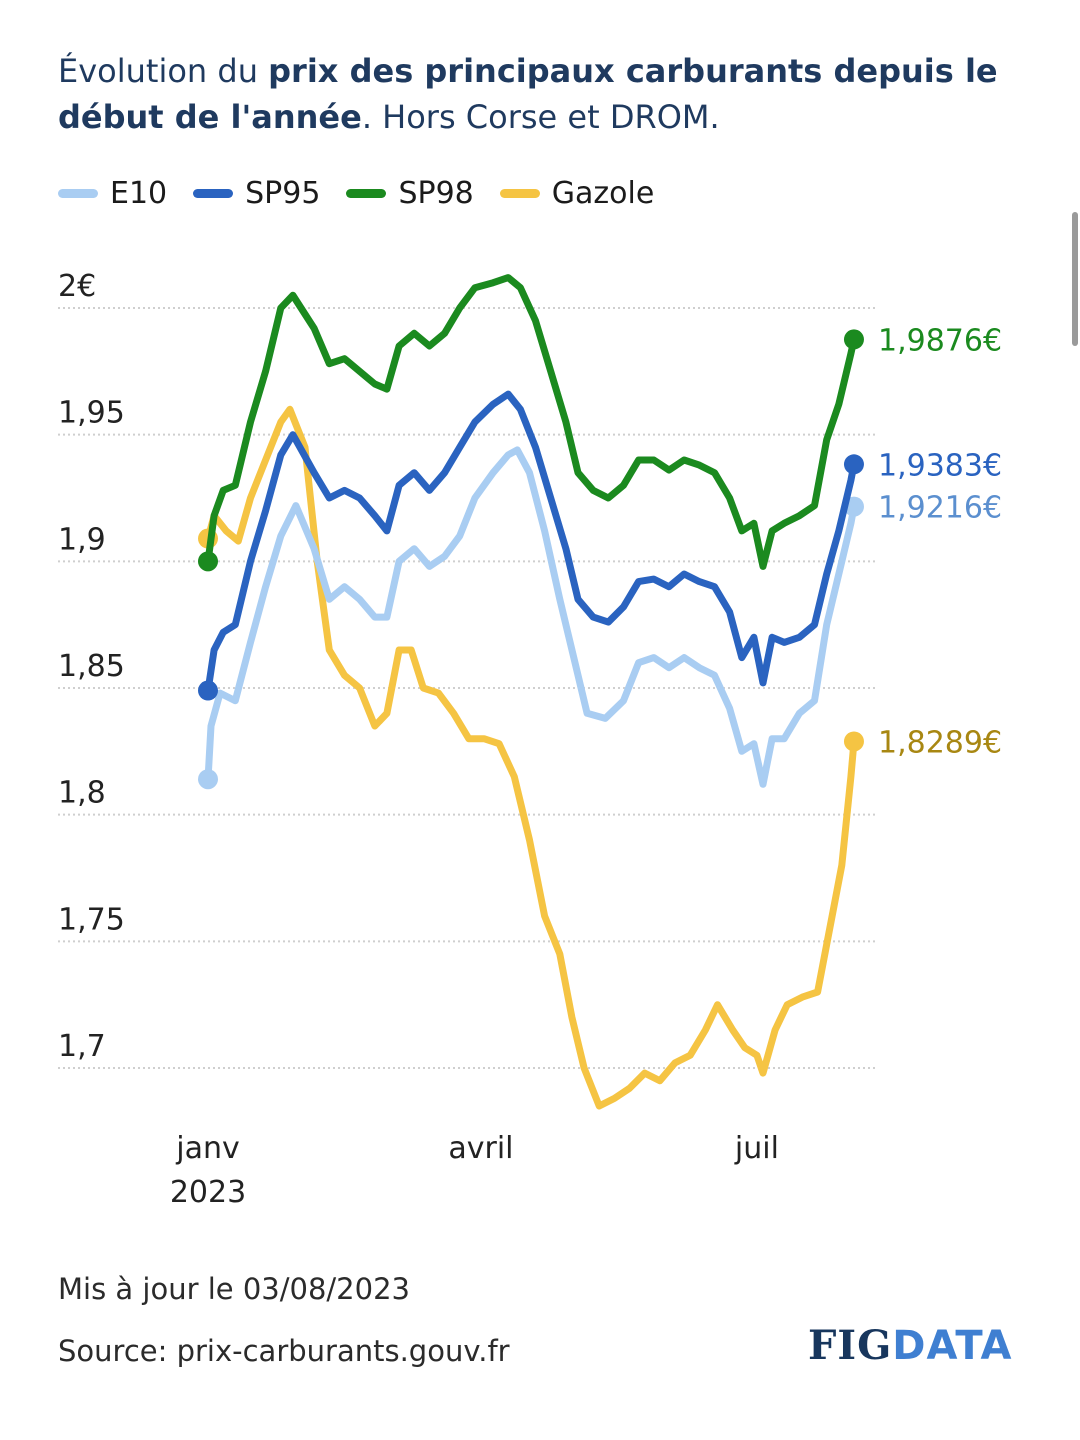 The image size is (1080, 1440). I want to click on x-tick-sublabel: 2023, so click(208, 1192).